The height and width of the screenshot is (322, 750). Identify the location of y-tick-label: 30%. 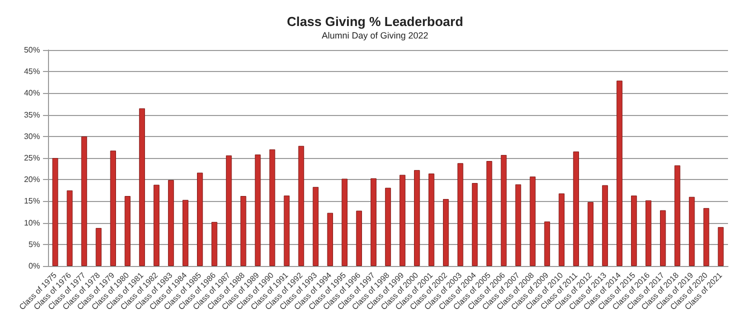
(32, 136).